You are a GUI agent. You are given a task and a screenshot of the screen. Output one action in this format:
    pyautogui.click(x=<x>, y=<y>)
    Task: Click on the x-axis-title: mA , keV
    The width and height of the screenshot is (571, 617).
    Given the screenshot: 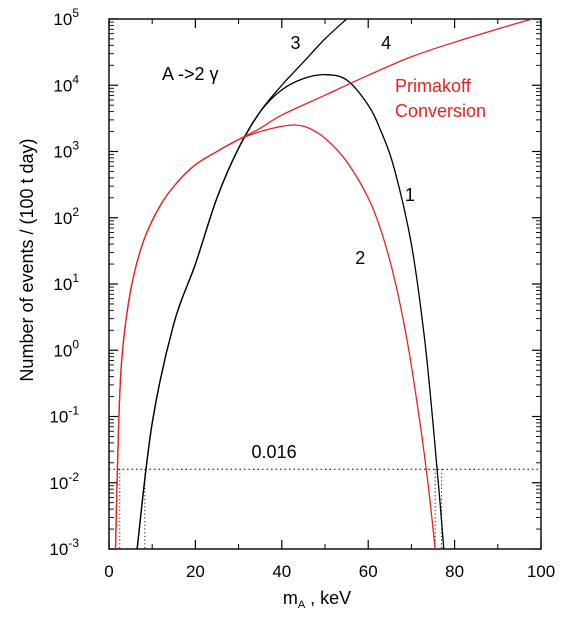 What is the action you would take?
    pyautogui.click(x=317, y=599)
    